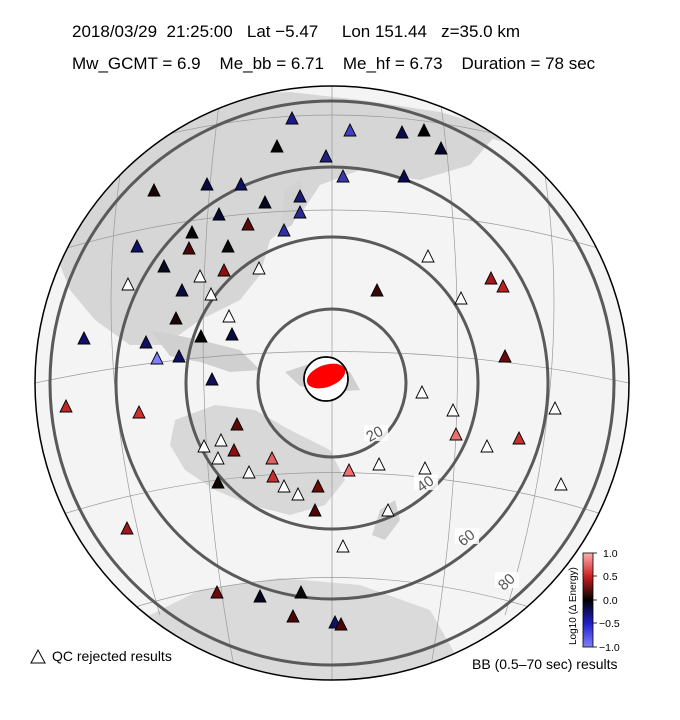 This screenshot has width=680, height=720. I want to click on colorbar-title: Log10 (Δ Energy), so click(573, 606).